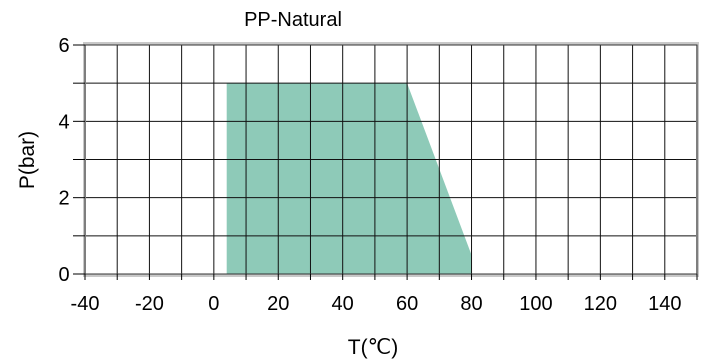  I want to click on x-tick-label: 0, so click(213, 304).